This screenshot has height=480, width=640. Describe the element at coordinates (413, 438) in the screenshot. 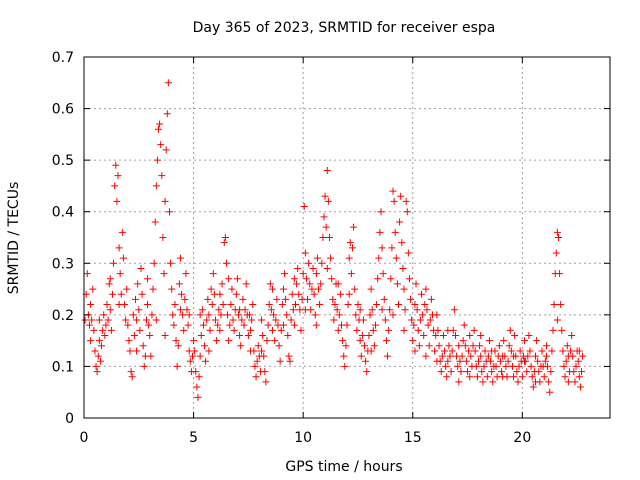

I see `x-tick-label: 15` at that location.